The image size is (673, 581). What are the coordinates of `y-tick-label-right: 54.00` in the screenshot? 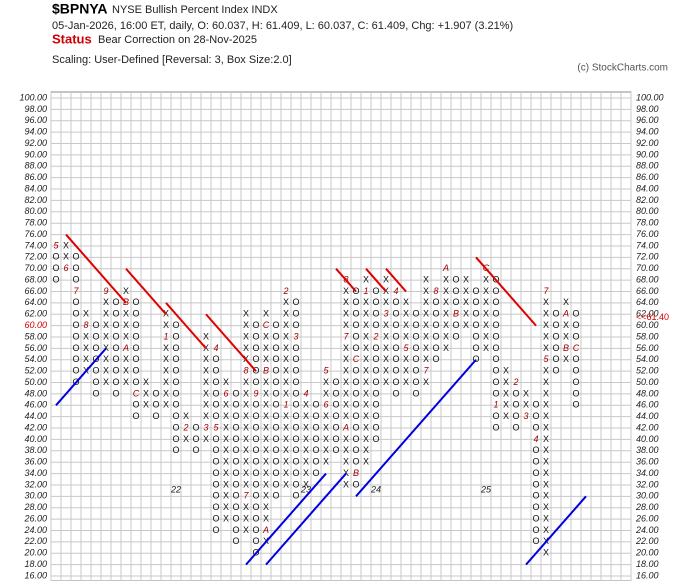 It's located at (647, 359).